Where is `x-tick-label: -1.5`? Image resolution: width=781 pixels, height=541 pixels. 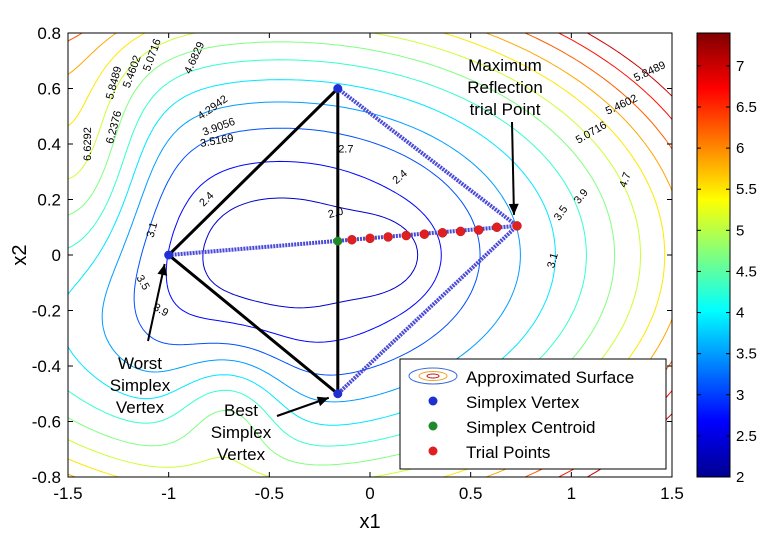 x-tick-label: -1.5 is located at coordinates (67, 493).